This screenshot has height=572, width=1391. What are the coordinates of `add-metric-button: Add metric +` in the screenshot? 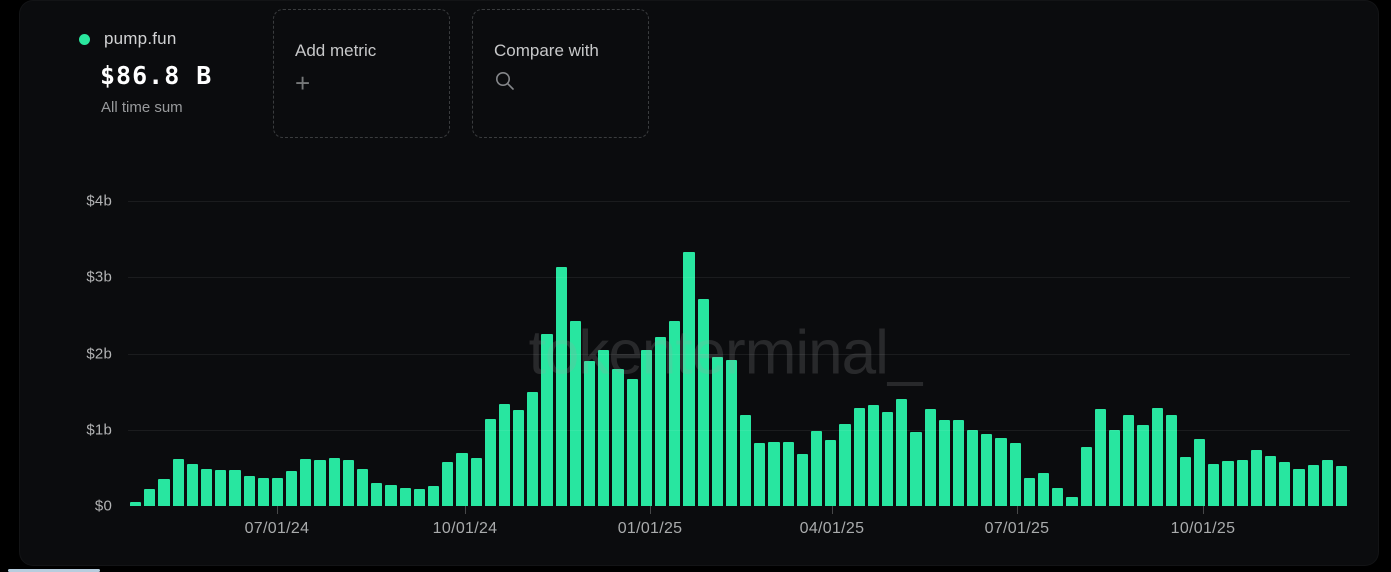 It's located at (361, 73).